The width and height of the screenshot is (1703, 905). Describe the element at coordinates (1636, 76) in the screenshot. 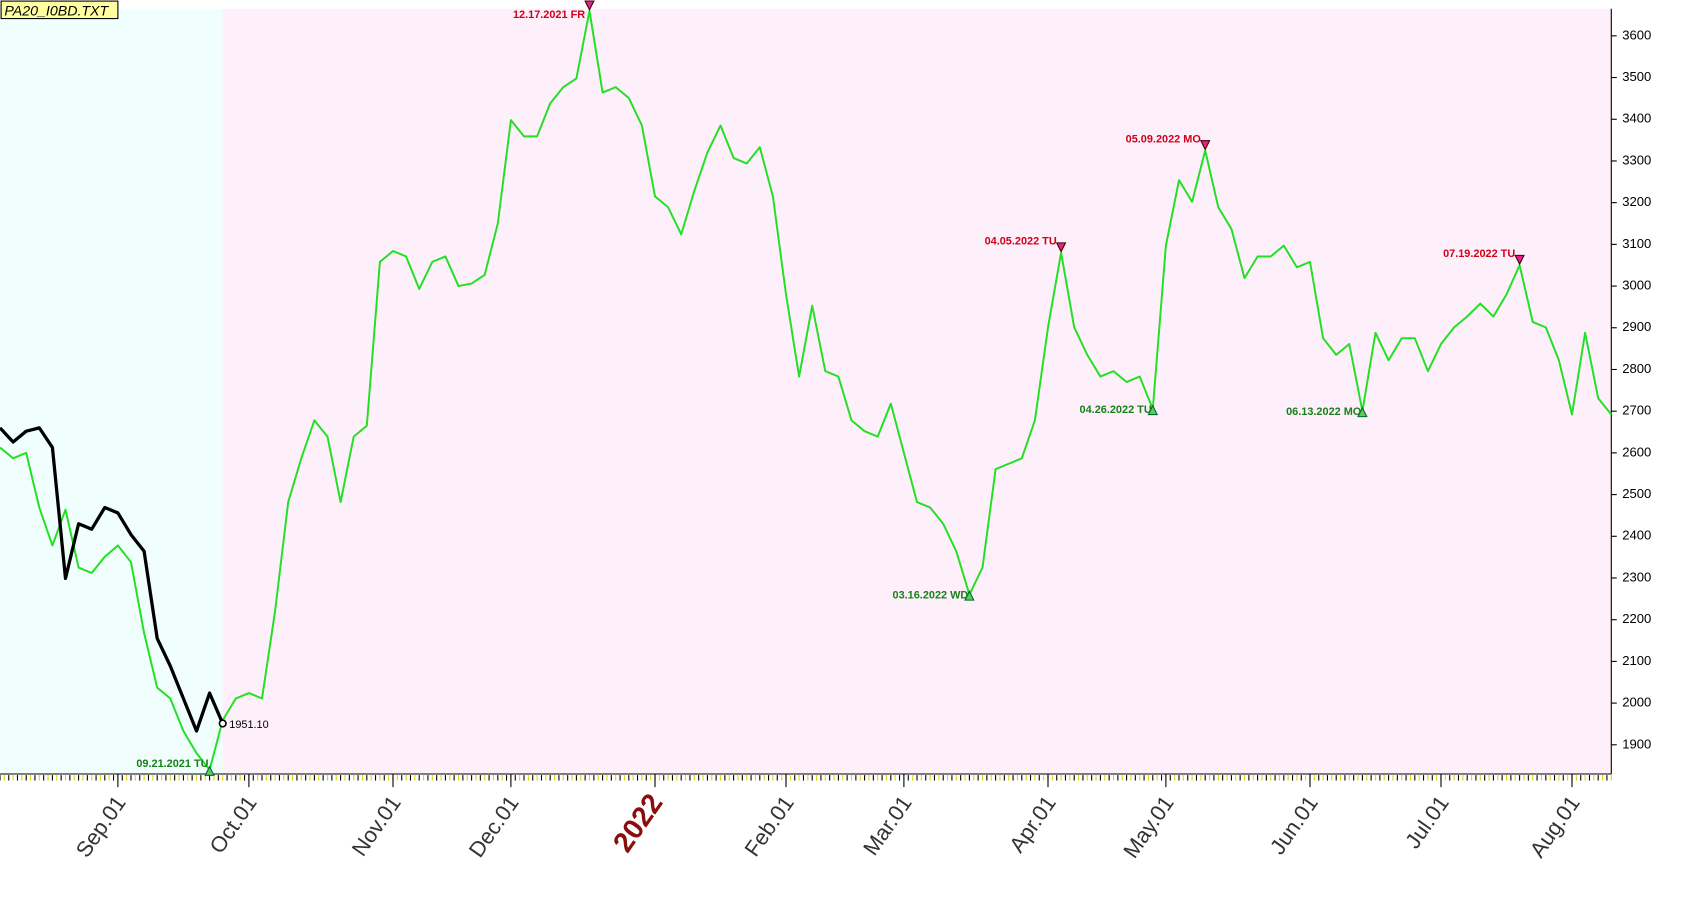

I see `y-tick-label: 3500` at that location.